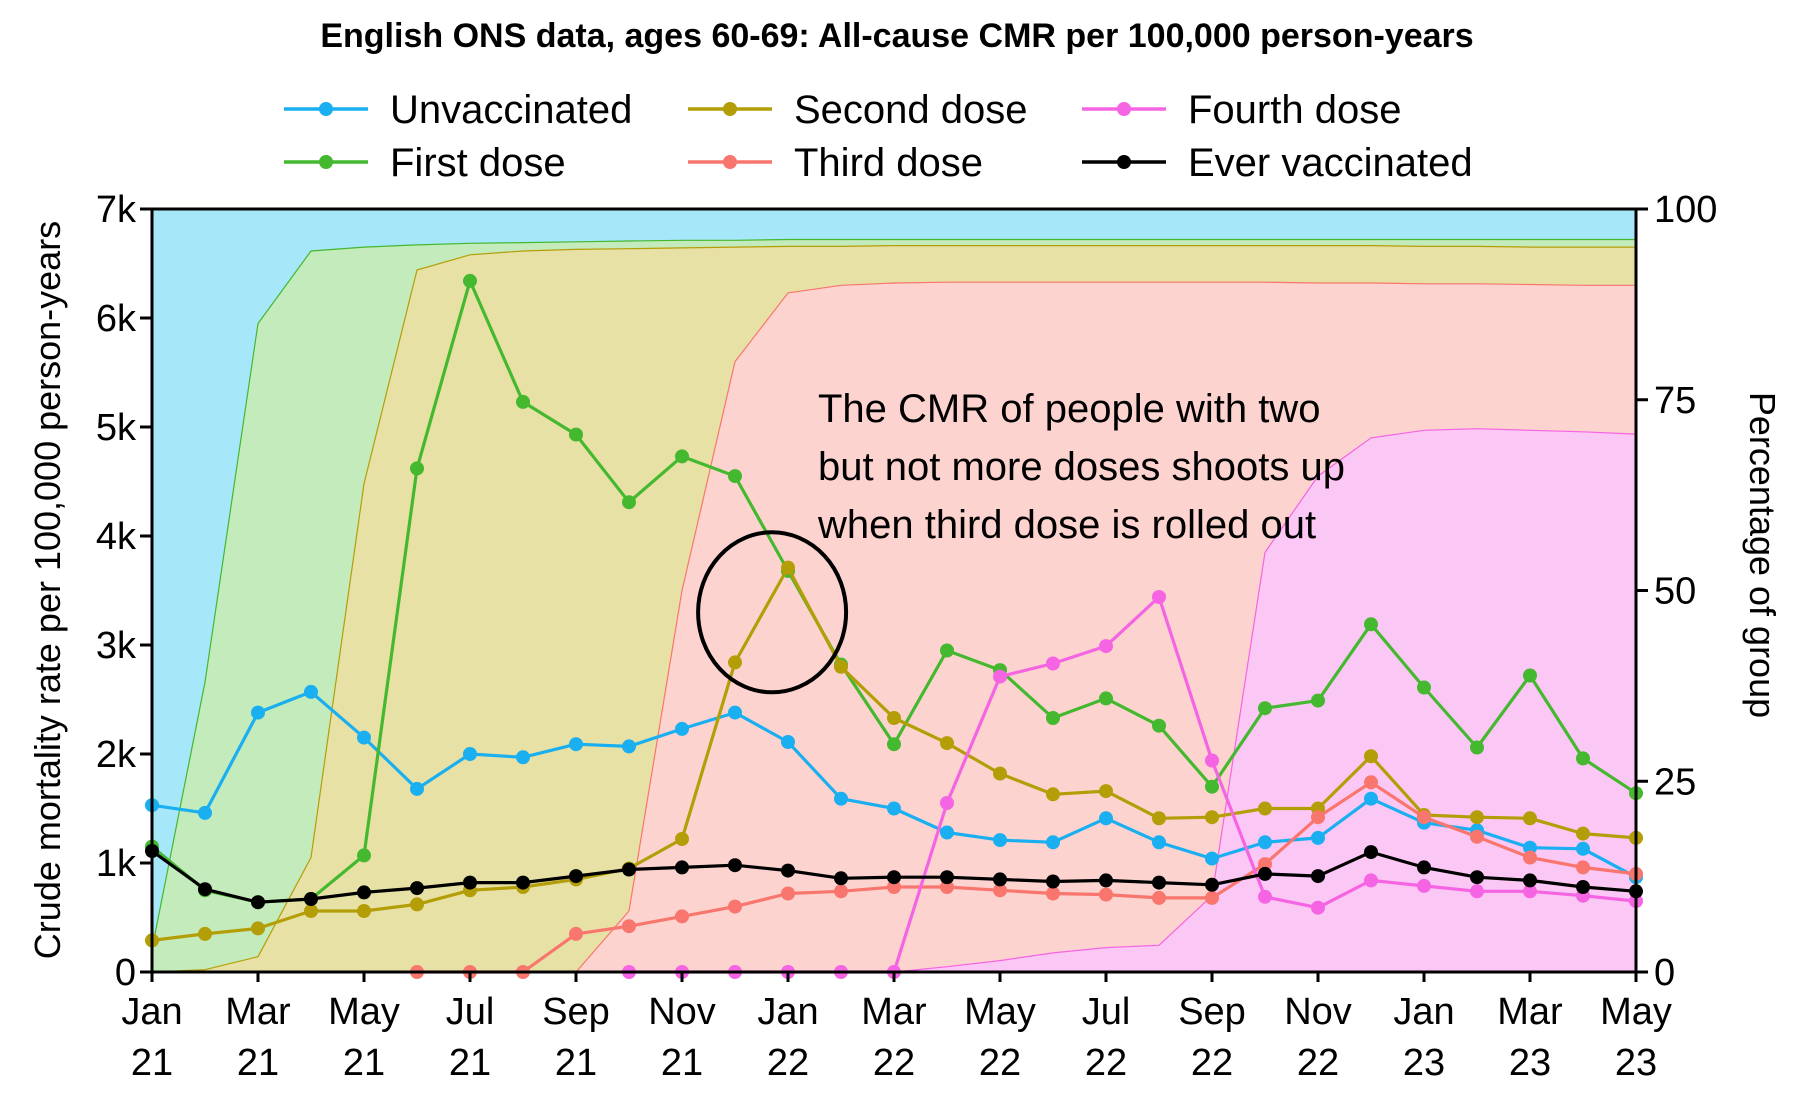 This screenshot has height=1104, width=1794. What do you see at coordinates (1000, 1012) in the screenshot?
I see `x-tick-label: May` at bounding box center [1000, 1012].